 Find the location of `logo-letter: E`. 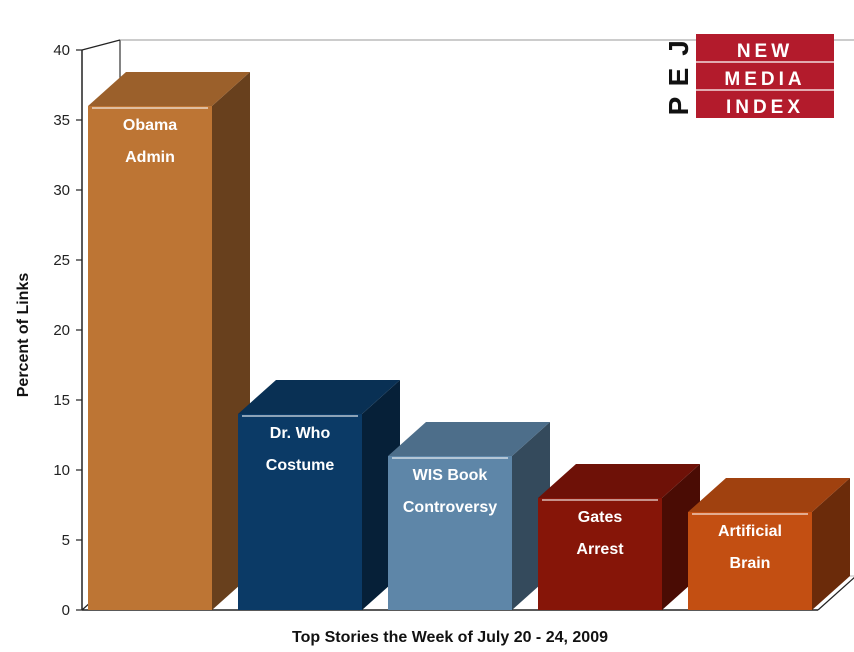

logo-letter: E is located at coordinates (678, 77).